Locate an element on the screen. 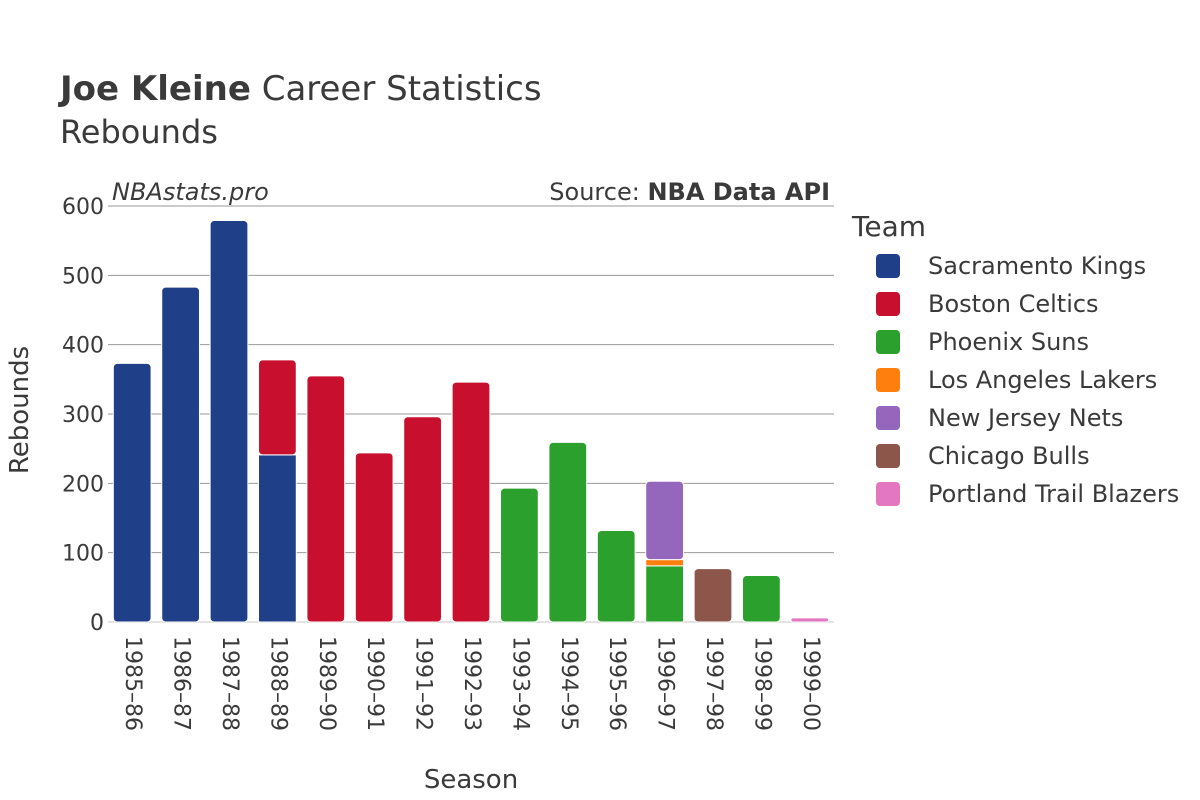 This screenshot has width=1200, height=800. y-tick-label: 500 is located at coordinates (83, 276).